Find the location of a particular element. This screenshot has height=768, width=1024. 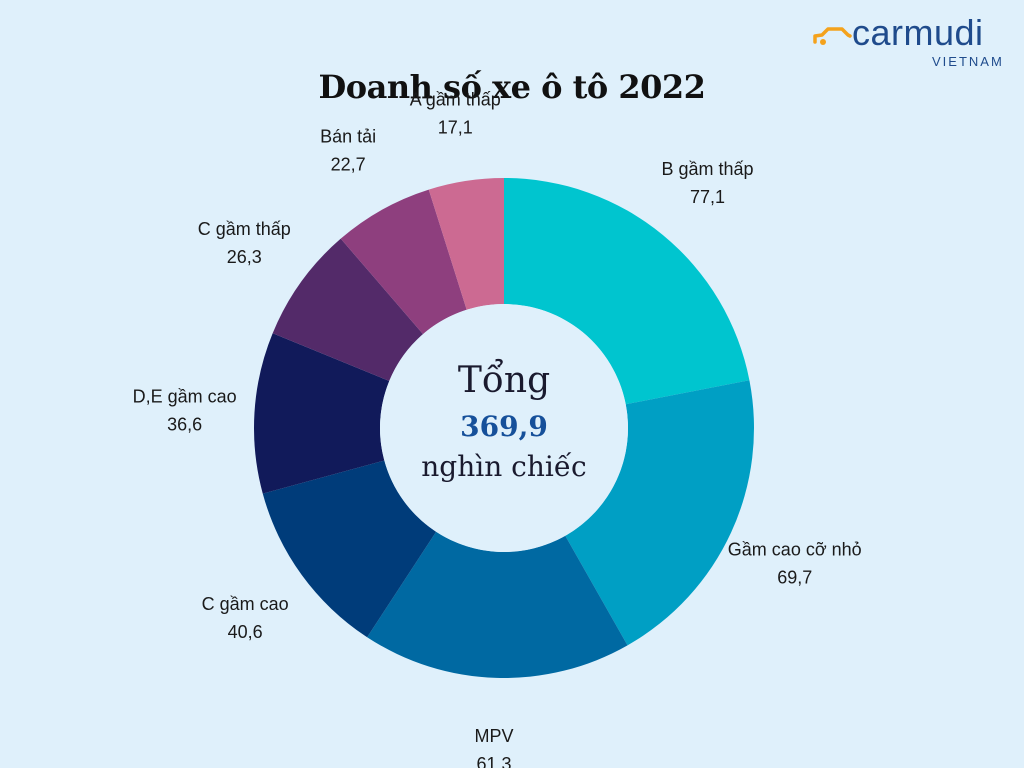

slice-label-7: A gầm thấp is located at coordinates (455, 100).